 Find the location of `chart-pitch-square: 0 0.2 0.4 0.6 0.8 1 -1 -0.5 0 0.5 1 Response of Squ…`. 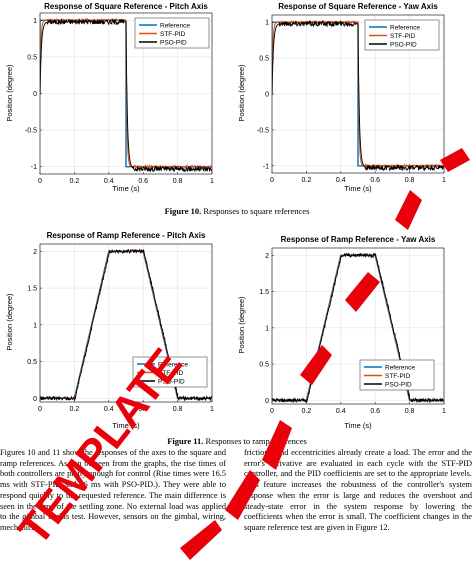

chart-pitch-square: 0 0.2 0.4 0.6 0.8 1 -1 -0.5 0 0.5 1 Response of Squ… is located at coordinates (109, 97).